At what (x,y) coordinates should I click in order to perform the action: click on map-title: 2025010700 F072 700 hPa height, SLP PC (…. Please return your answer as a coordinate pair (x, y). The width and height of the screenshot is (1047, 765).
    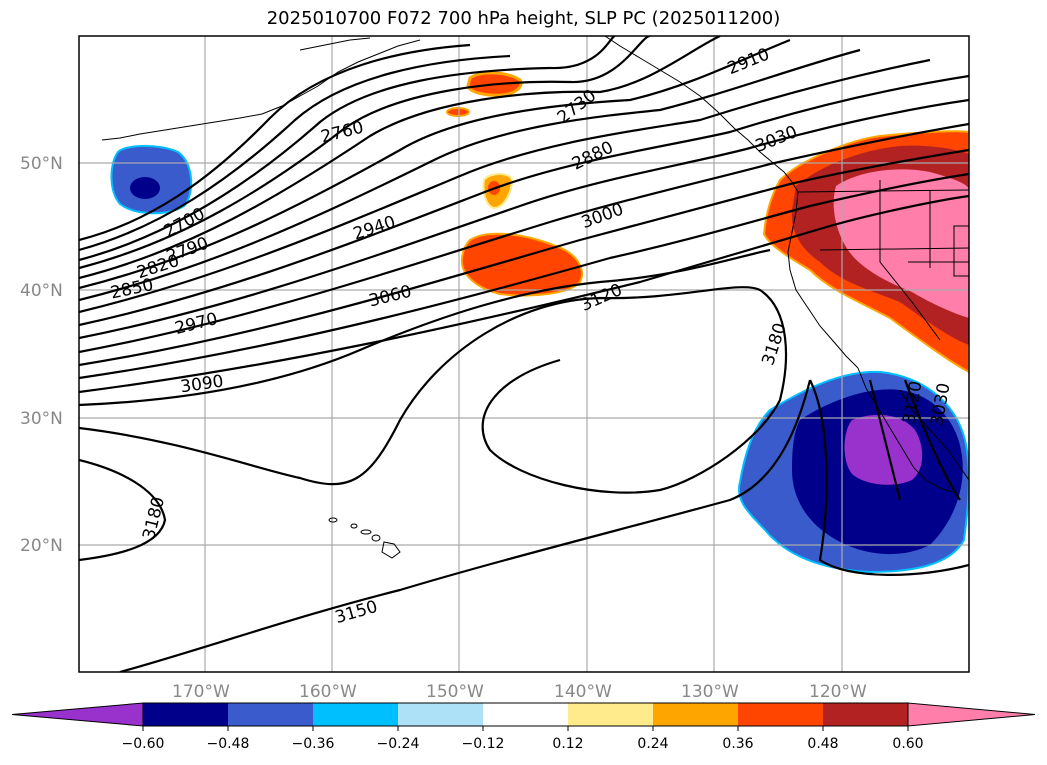
    Looking at the image, I should click on (523, 18).